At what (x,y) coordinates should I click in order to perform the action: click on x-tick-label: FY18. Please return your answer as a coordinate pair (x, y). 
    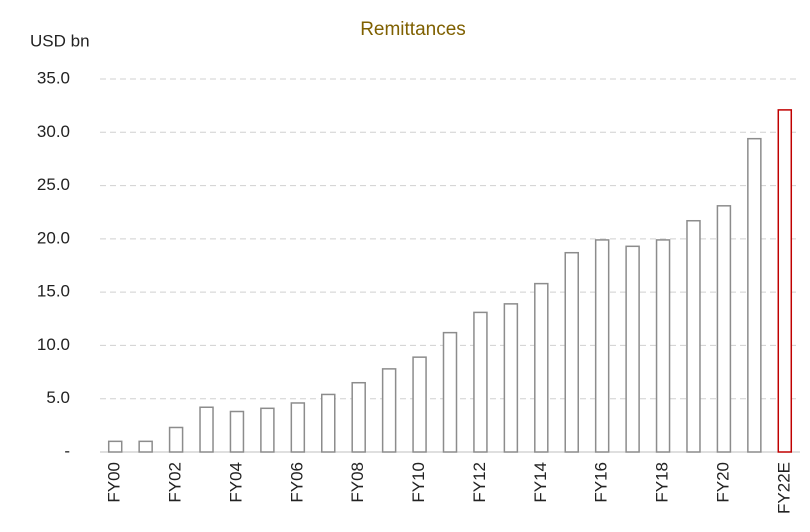
    Looking at the image, I should click on (662, 482).